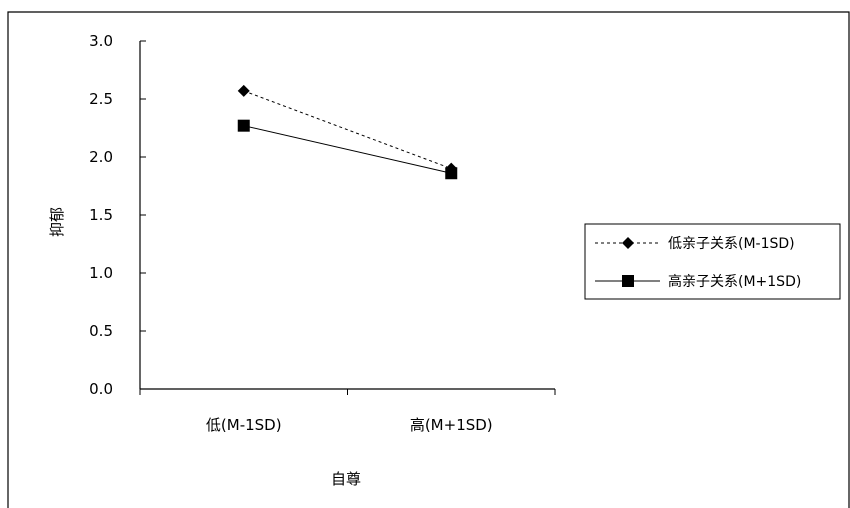 This screenshot has height=508, width=850. I want to click on y-tick-label: 1.0, so click(101, 273).